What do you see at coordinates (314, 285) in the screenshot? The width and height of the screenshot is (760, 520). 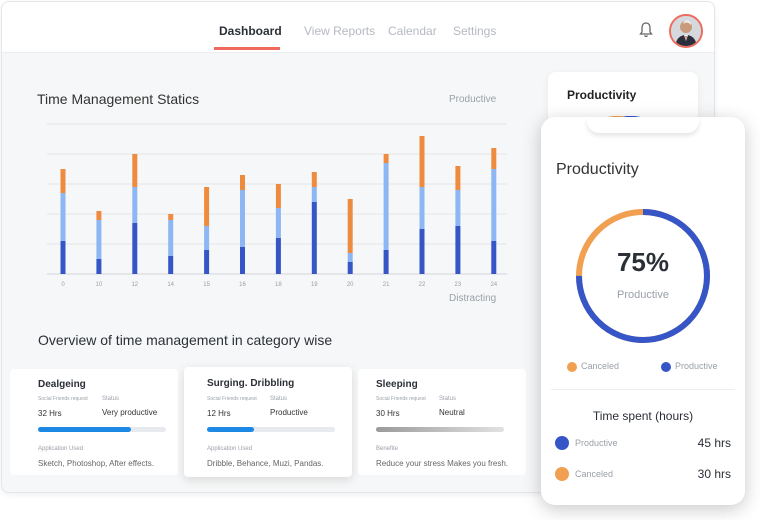 I see `x-tick-label: 19` at bounding box center [314, 285].